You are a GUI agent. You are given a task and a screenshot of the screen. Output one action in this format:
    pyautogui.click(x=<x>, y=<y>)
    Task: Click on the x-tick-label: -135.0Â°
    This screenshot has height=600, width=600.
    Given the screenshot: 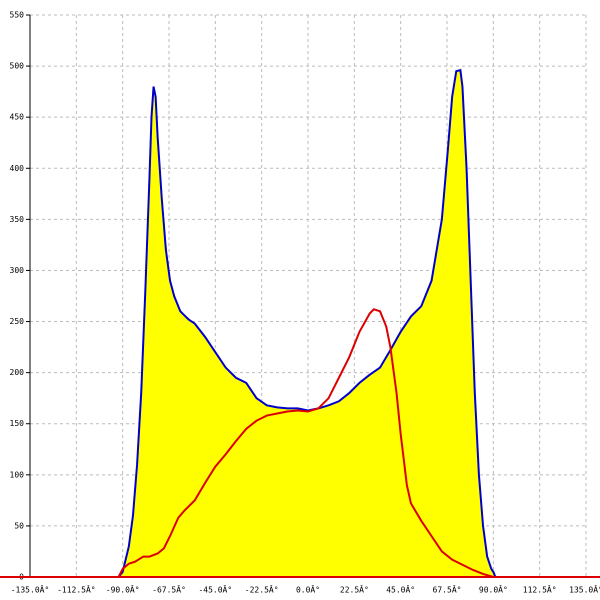 What is the action you would take?
    pyautogui.click(x=30, y=589)
    